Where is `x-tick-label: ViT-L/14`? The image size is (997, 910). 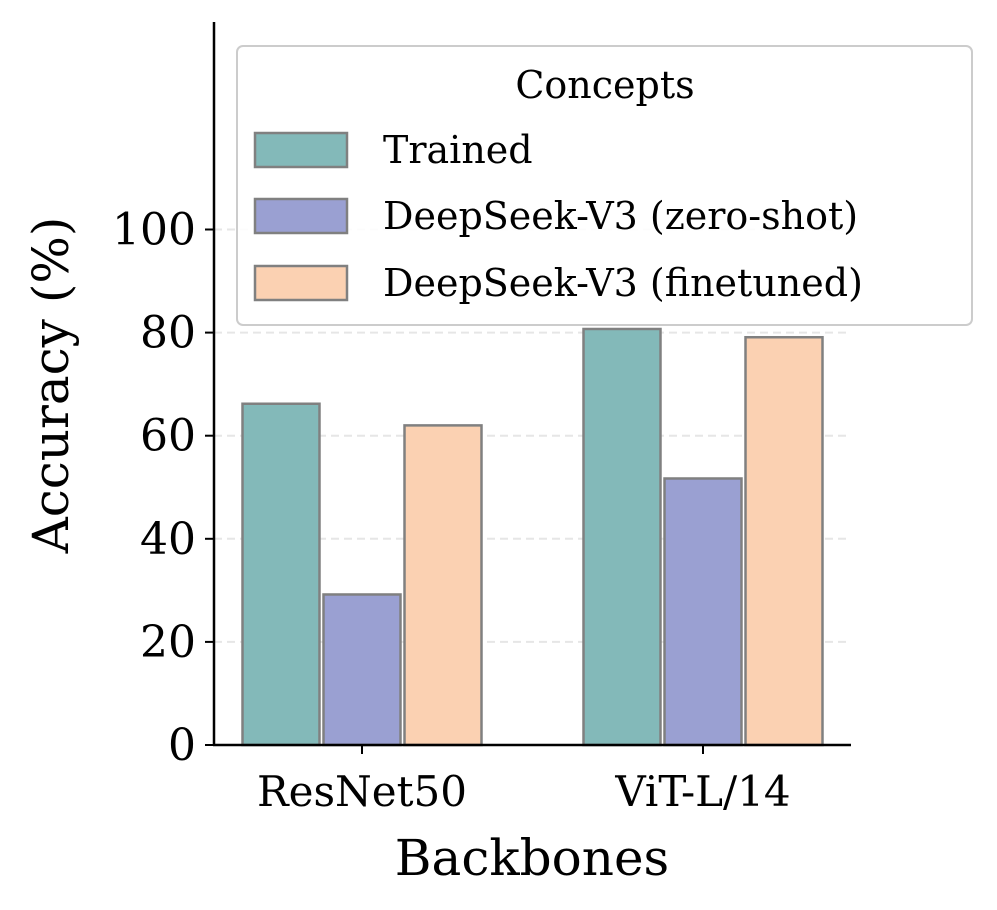
x-tick-label: ViT-L/14 is located at coordinates (702, 791).